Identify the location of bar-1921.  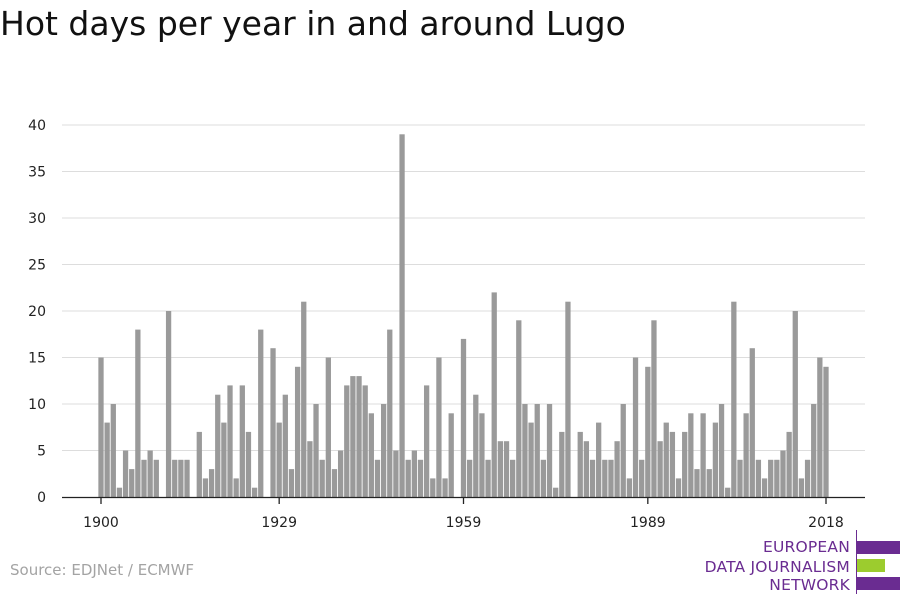
(230, 441).